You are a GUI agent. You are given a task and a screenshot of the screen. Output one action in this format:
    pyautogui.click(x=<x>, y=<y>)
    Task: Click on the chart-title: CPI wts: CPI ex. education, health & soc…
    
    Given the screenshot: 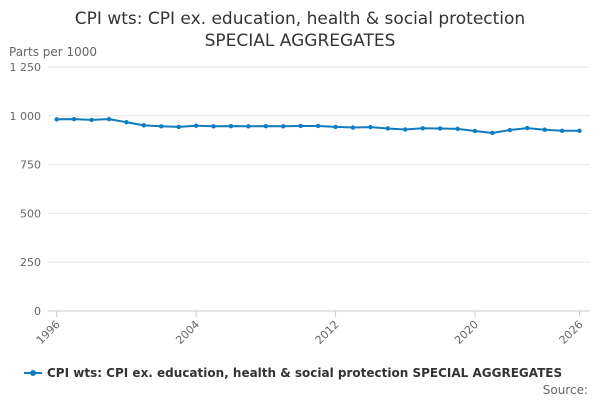 What is the action you would take?
    pyautogui.click(x=300, y=30)
    